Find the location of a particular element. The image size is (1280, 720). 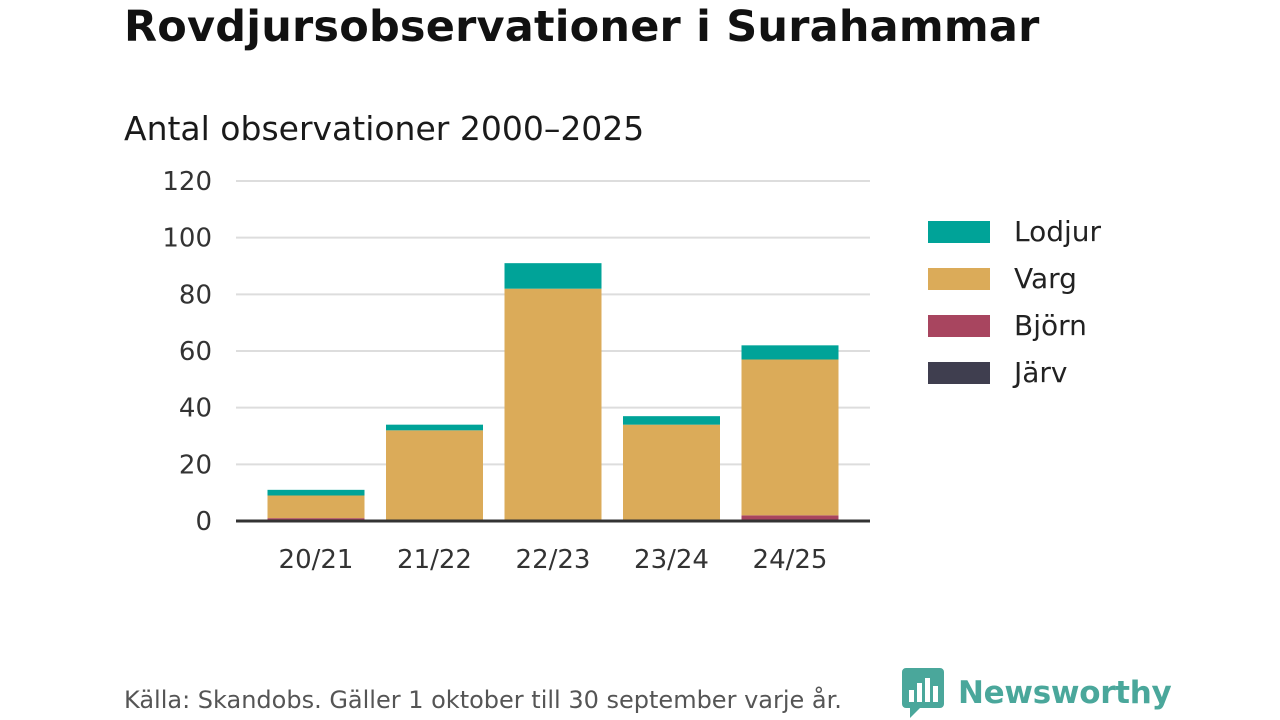

legend-item-lodjur: Lodjur is located at coordinates (1014, 231).